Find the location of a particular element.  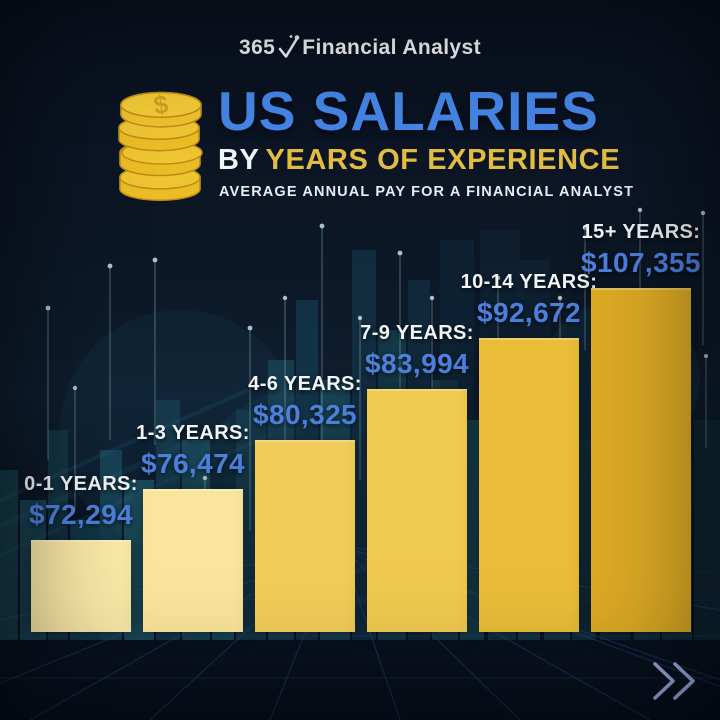

bar-group: 15+ YEARS: $107,355 is located at coordinates (641, 426).